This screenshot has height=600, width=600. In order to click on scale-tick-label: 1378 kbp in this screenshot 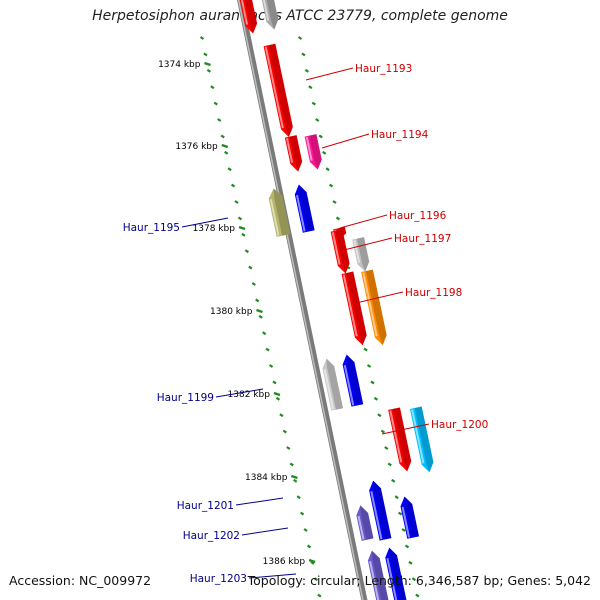, I will do `click(214, 229)`.